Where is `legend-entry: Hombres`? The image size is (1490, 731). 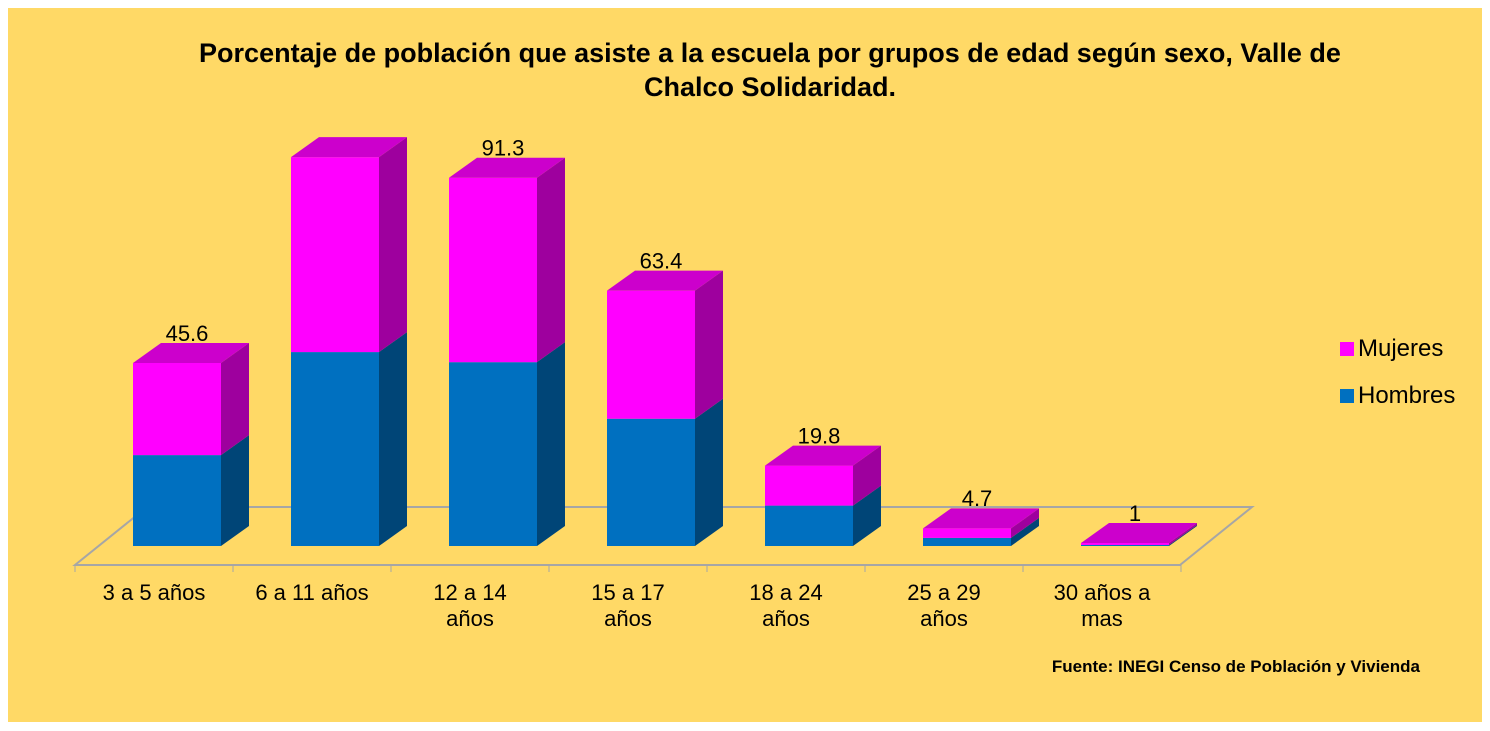
legend-entry: Hombres is located at coordinates (1397, 396).